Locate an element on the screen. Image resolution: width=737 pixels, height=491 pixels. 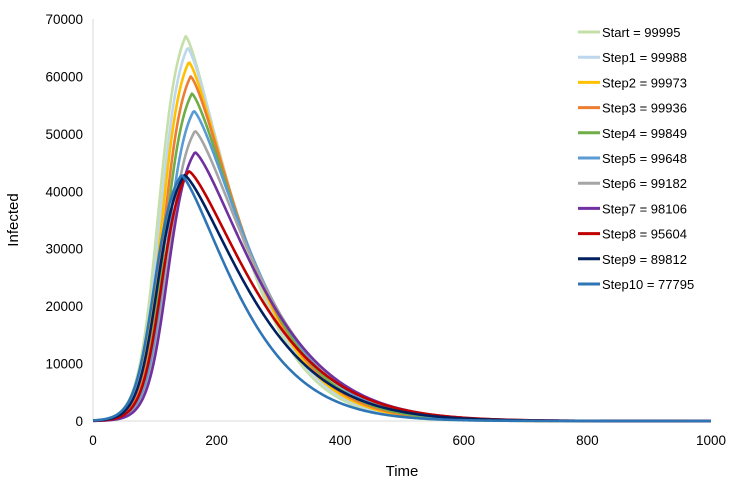
y-tick-labels: 0 10000 20000 30000 40000 50000 60000 70000 is located at coordinates (64, 220).